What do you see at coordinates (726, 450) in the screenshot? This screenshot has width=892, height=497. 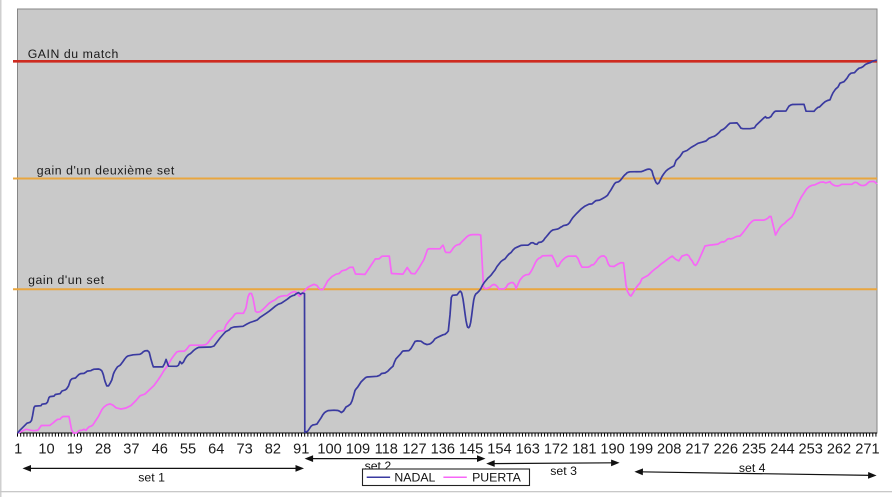 I see `svg-text: 226` at bounding box center [726, 450].